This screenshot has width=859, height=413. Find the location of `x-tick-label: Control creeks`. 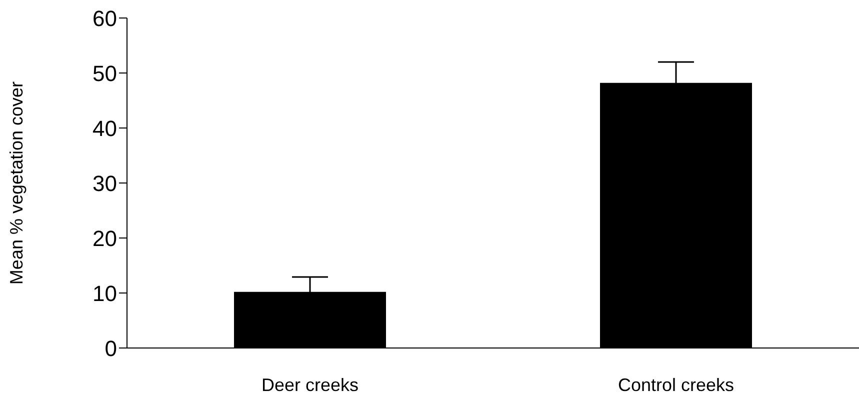

x-tick-label: Control creeks is located at coordinates (676, 384).